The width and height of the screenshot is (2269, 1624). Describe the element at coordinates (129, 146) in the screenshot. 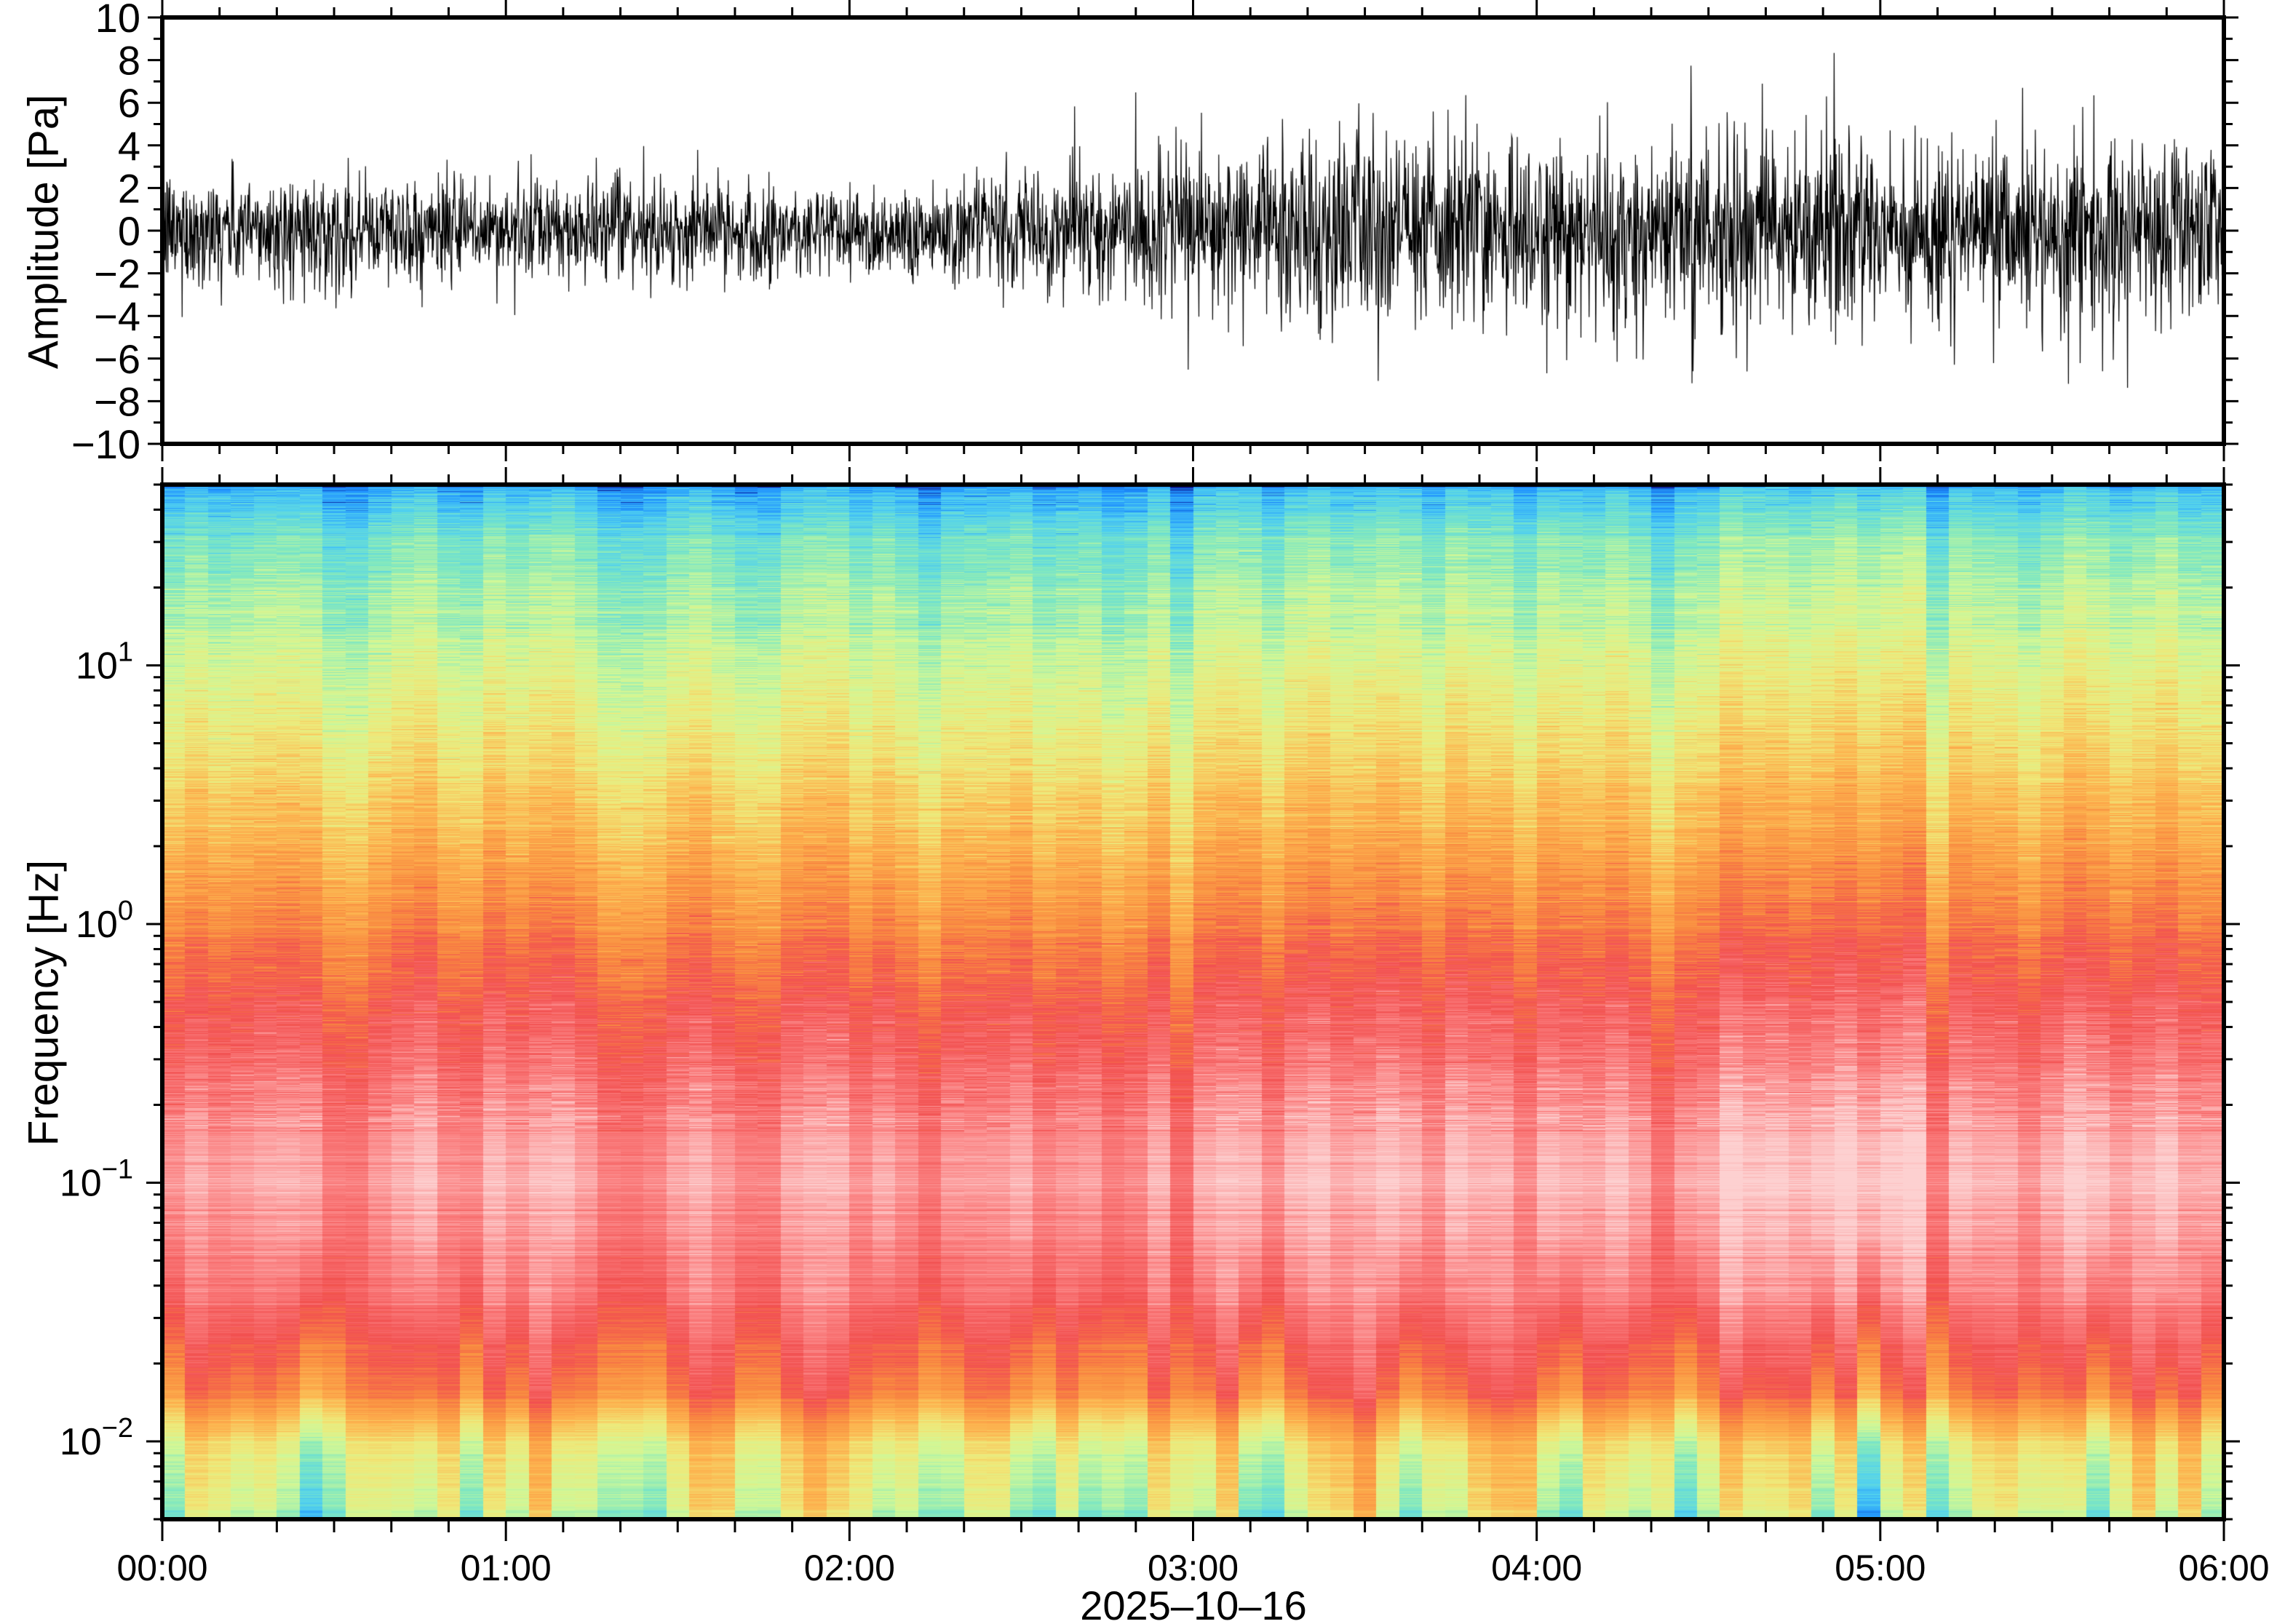

I see `amplitude-tick-label: 4` at that location.